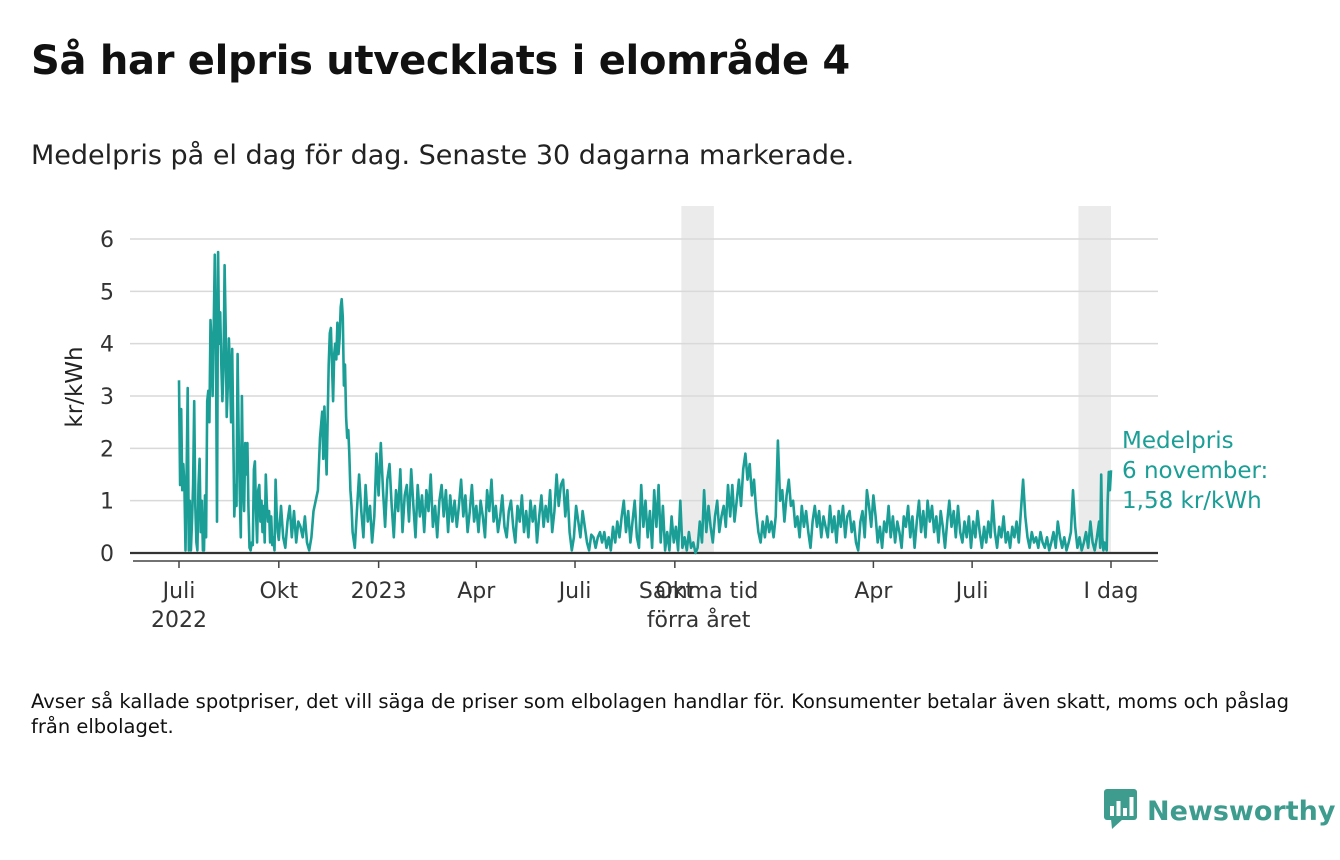 The width and height of the screenshot is (1340, 860). I want to click on y-axis: 0 1 2 3 4 5 6, so click(107, 397).